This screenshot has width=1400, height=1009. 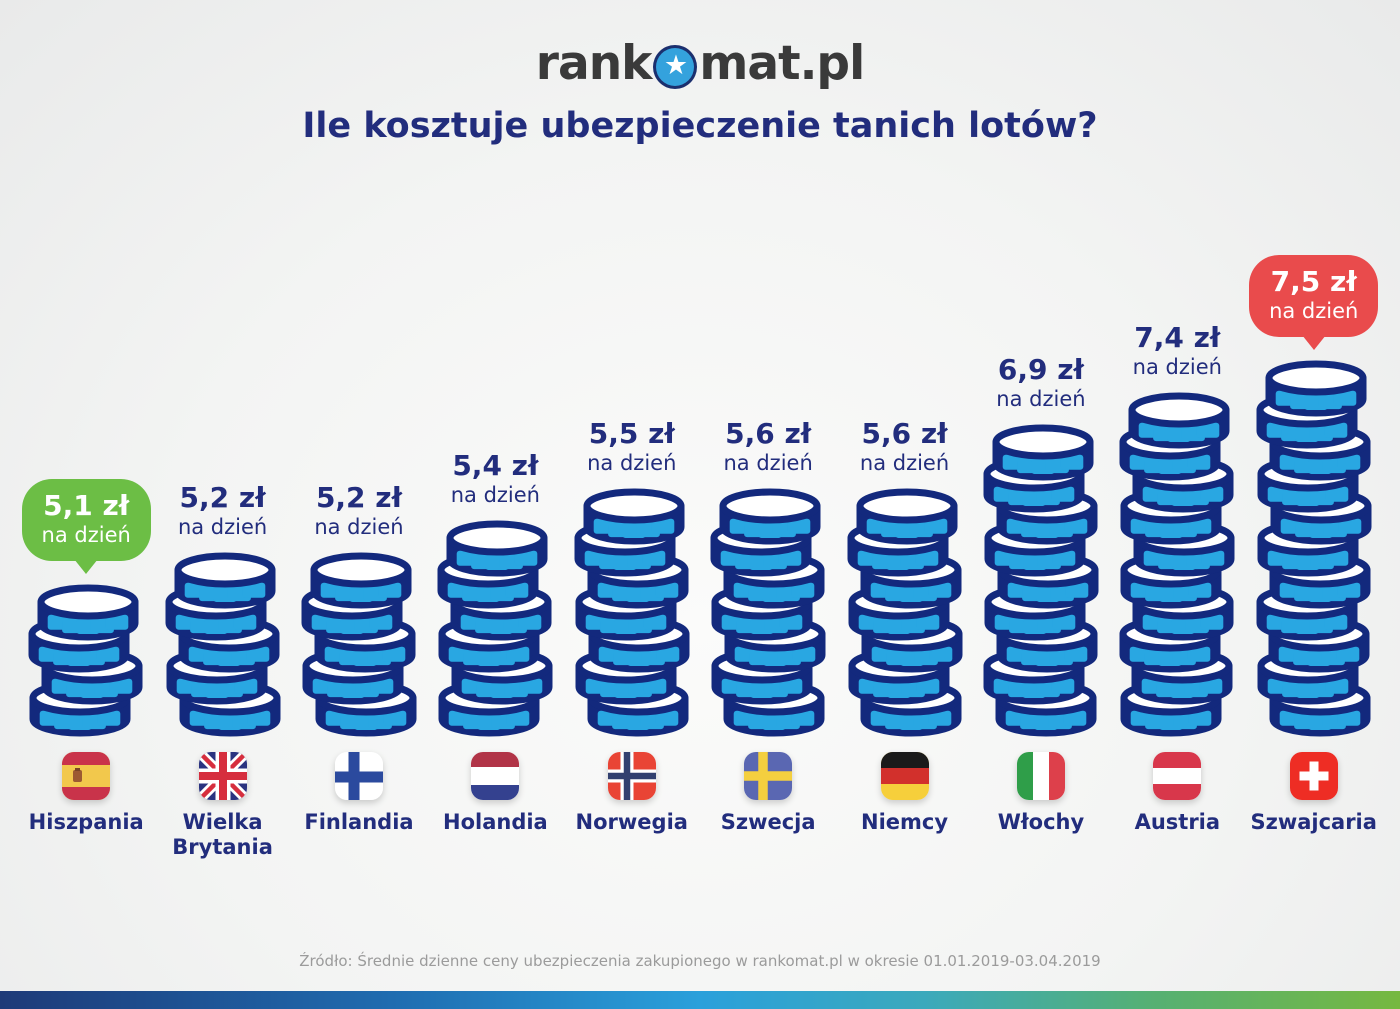 I want to click on value-label-group: 6,9 zł na dzień, so click(x=1041, y=382).